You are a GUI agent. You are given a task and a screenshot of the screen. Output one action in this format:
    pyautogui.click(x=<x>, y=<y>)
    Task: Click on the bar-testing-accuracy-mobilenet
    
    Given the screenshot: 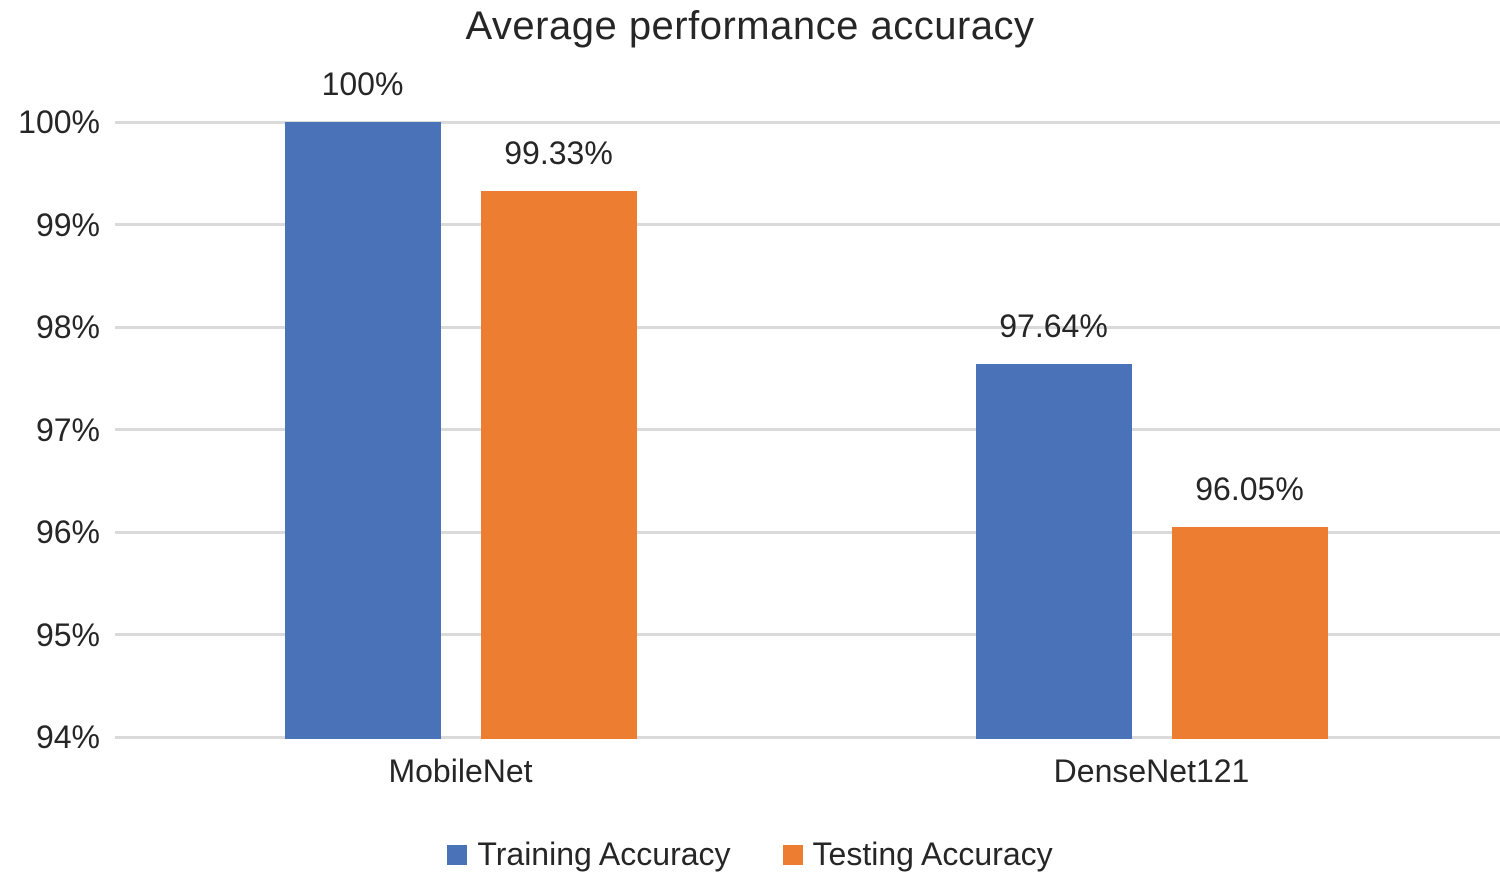 What is the action you would take?
    pyautogui.click(x=558, y=464)
    